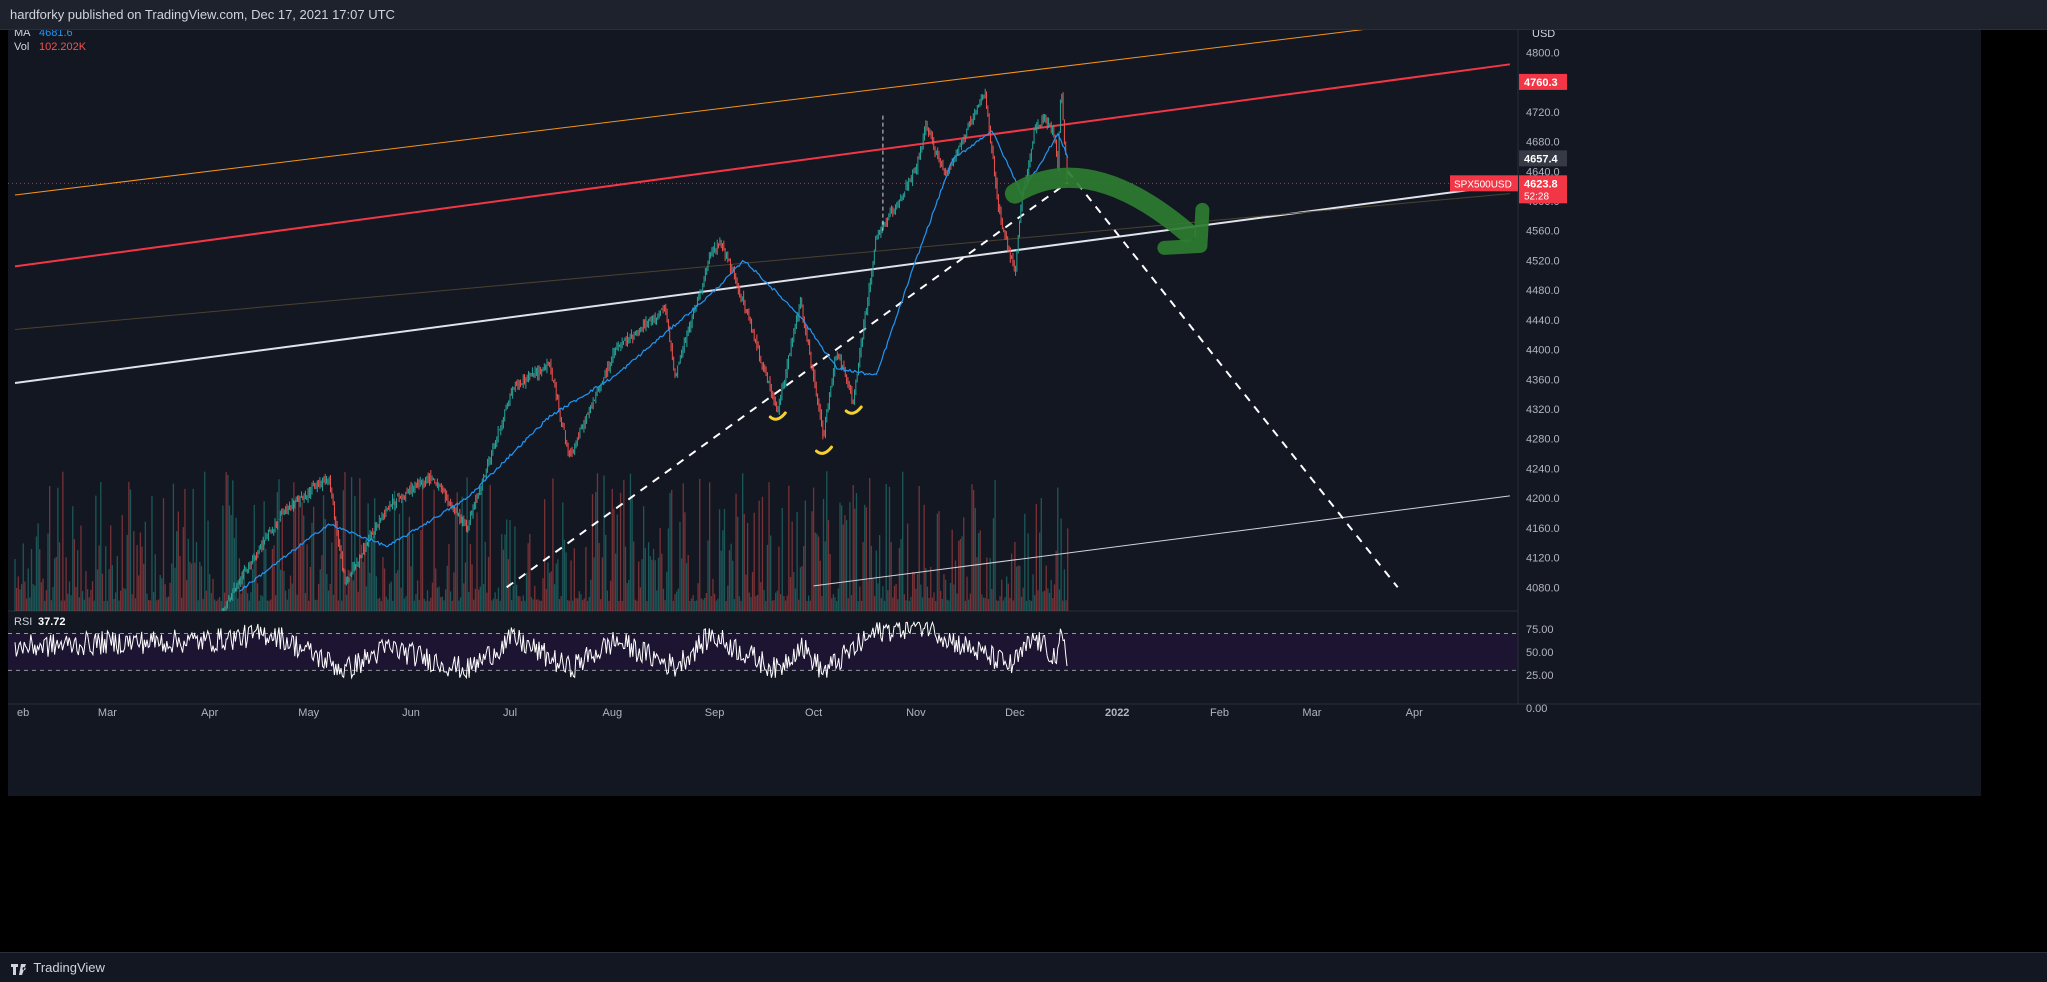  Describe the element at coordinates (1543, 559) in the screenshot. I see `price-tick-label: 4120.0` at that location.